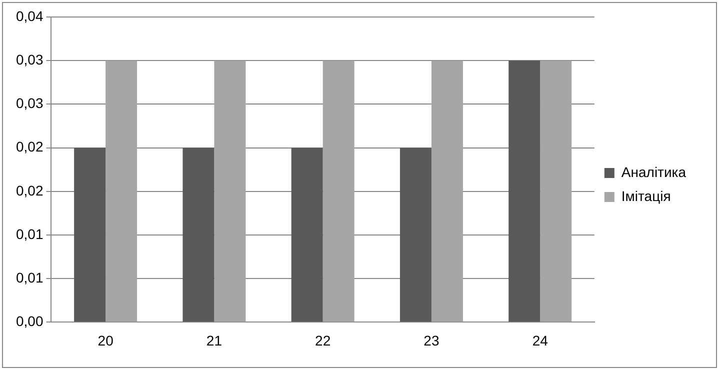 This screenshot has width=719, height=370. Describe the element at coordinates (432, 340) in the screenshot. I see `x-tick-label: 23` at that location.